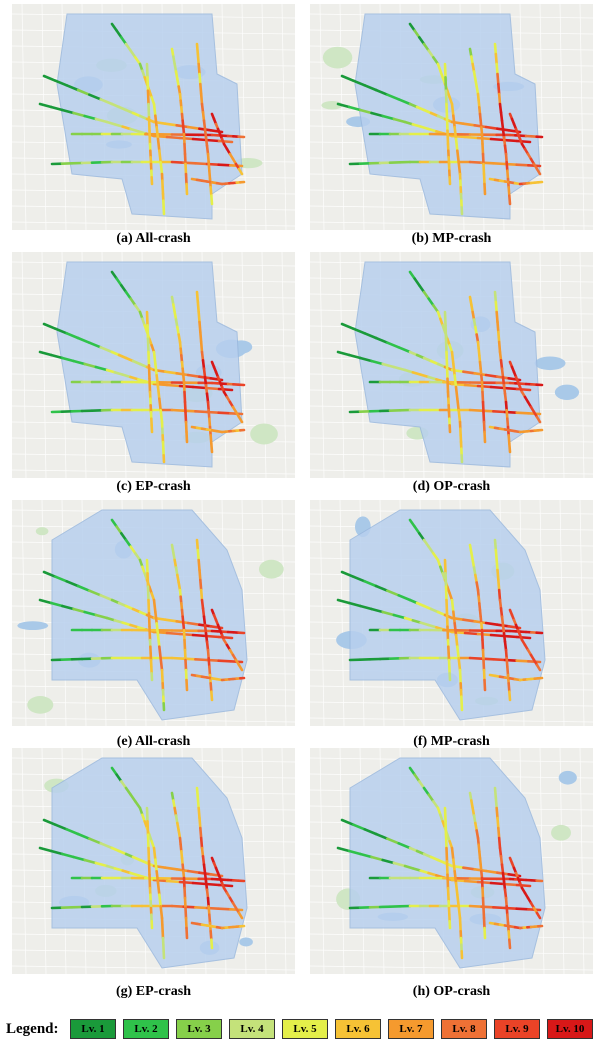  Describe the element at coordinates (93, 1029) in the screenshot. I see `legend-swatch: Lv. 1` at that location.